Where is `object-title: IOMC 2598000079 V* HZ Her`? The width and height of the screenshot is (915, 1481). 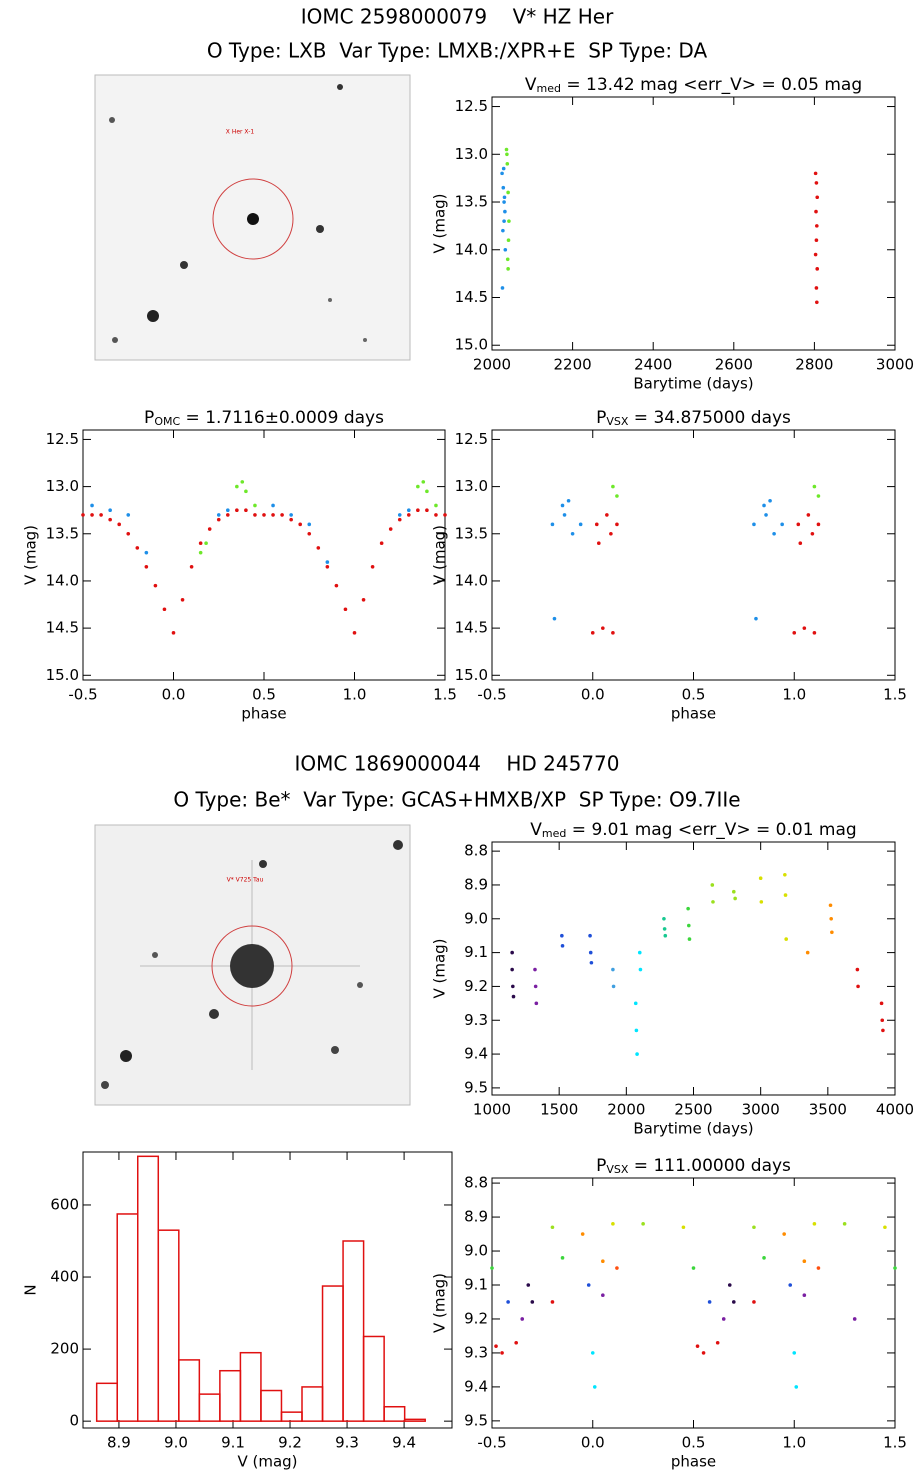
object-title: IOMC 2598000079 V* HZ Her is located at coordinates (457, 17).